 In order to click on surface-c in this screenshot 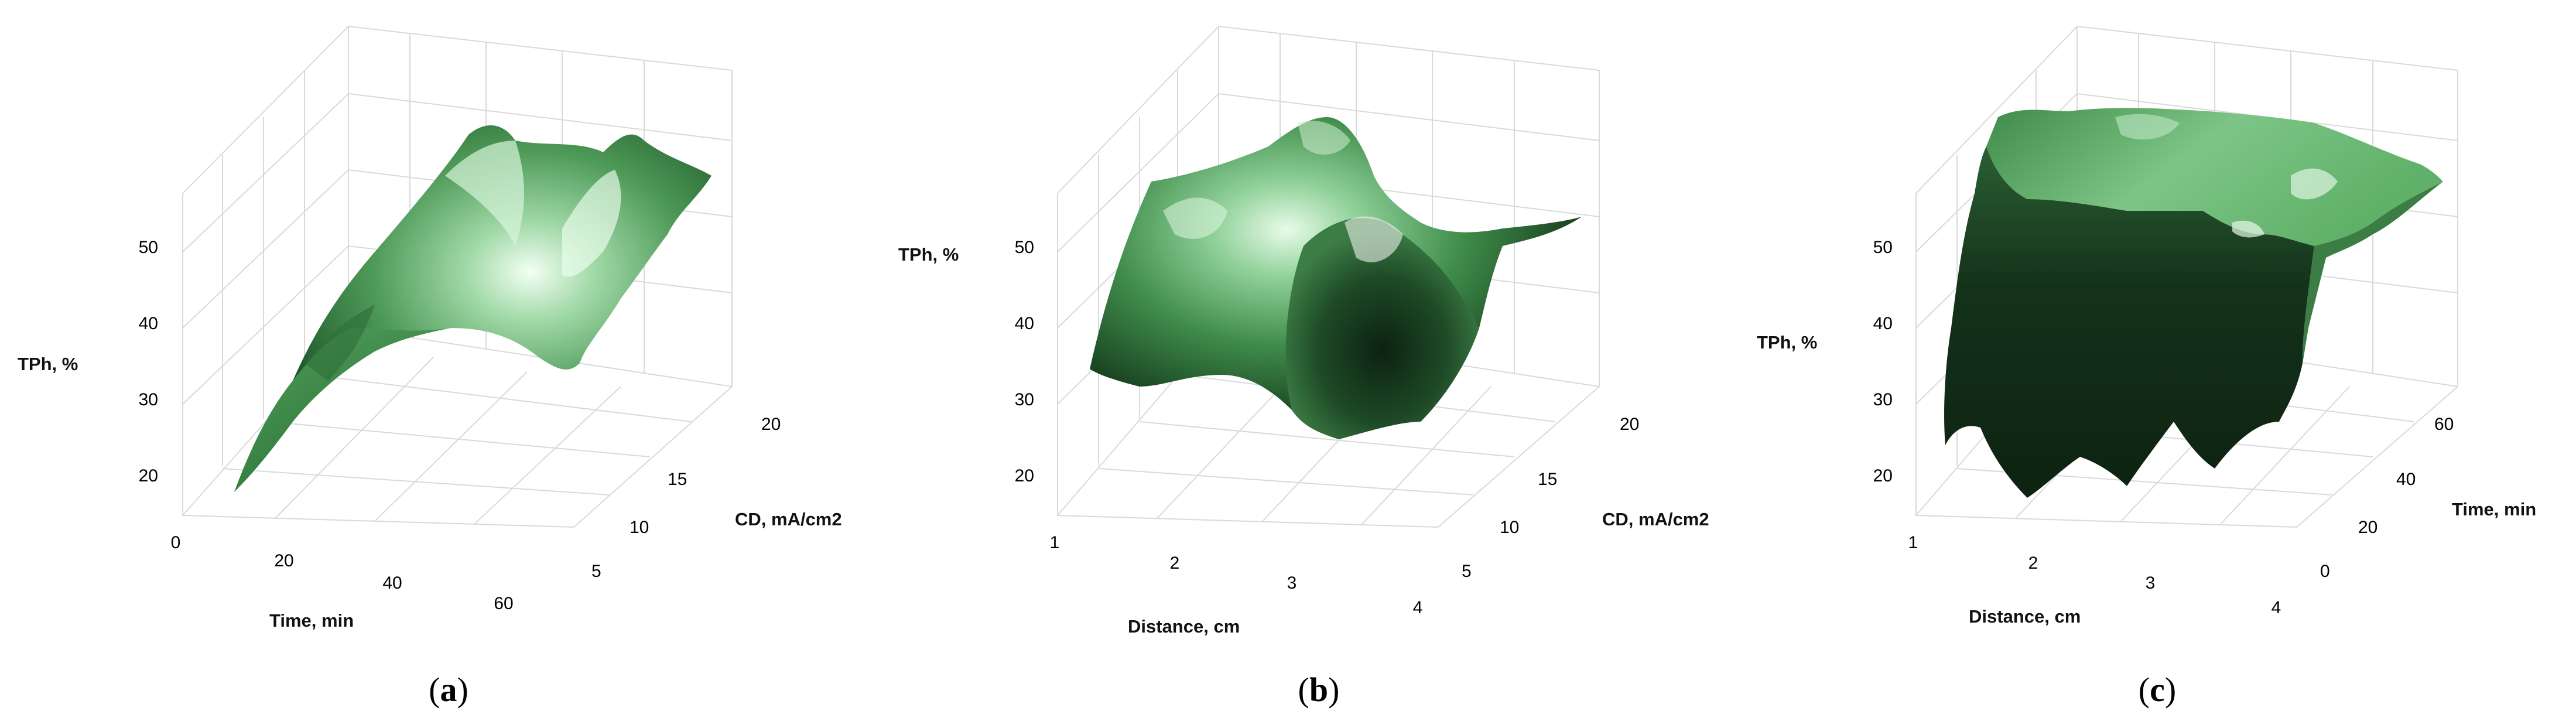, I will do `click(2193, 303)`.